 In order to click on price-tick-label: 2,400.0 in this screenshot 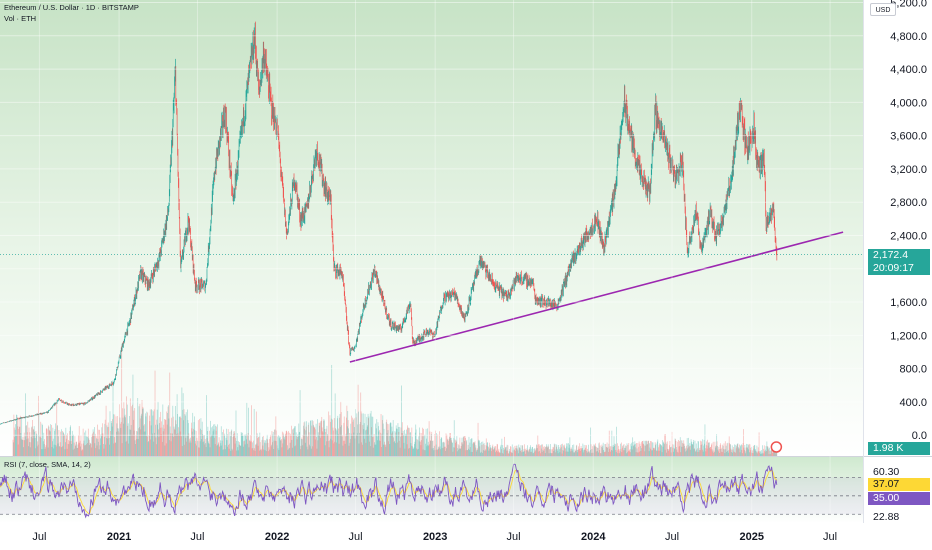, I will do `click(908, 236)`.